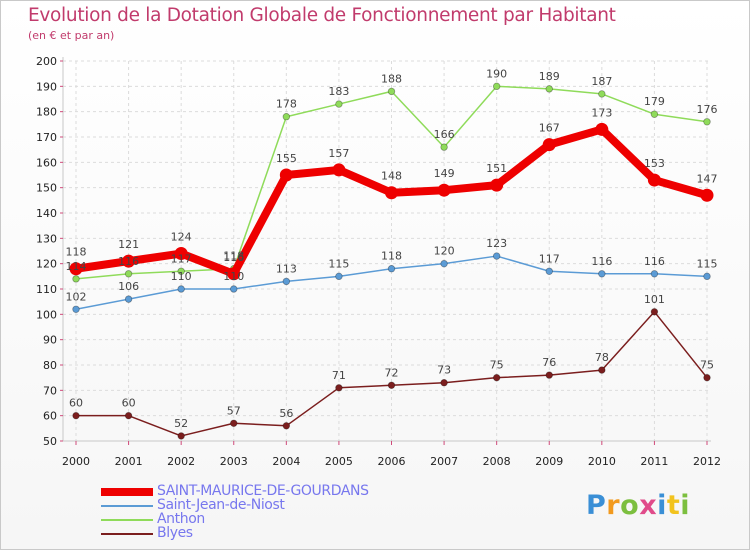 This screenshot has width=750, height=550. I want to click on data-label: 116, so click(233, 257).